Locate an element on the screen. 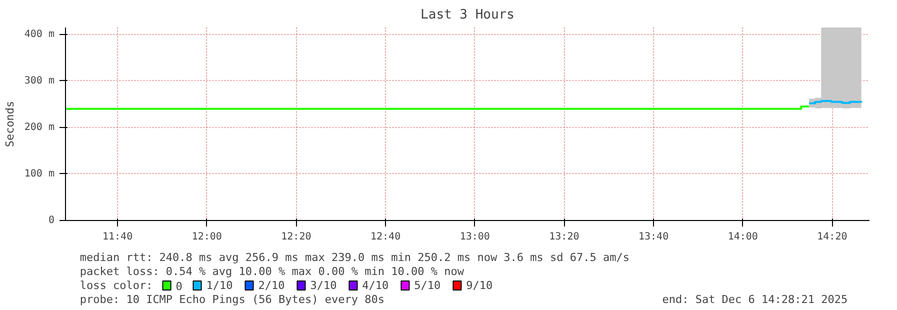  y-axis-title: Seconds is located at coordinates (9, 124).